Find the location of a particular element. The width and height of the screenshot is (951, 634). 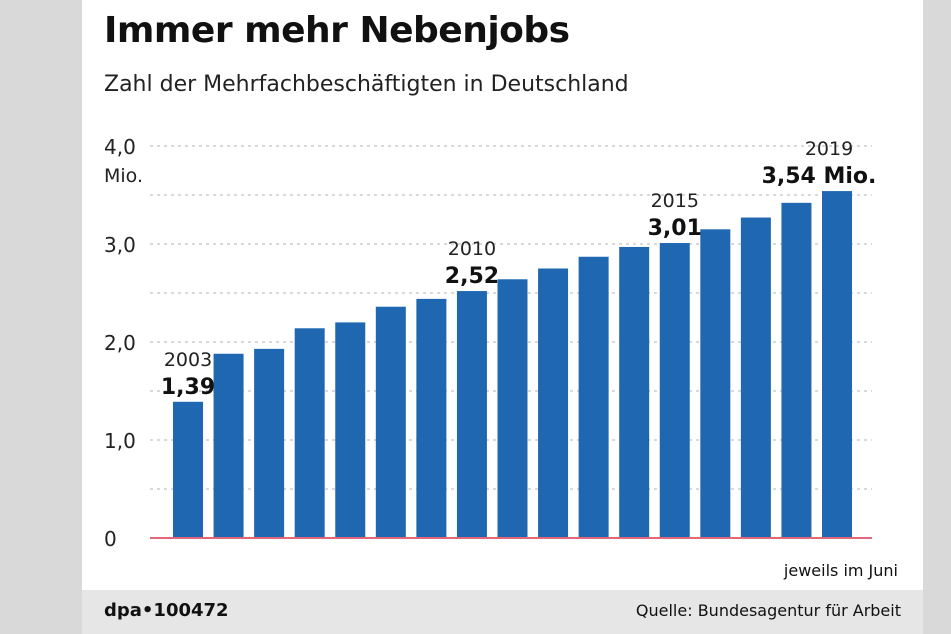

bar-2006 is located at coordinates (309, 433).